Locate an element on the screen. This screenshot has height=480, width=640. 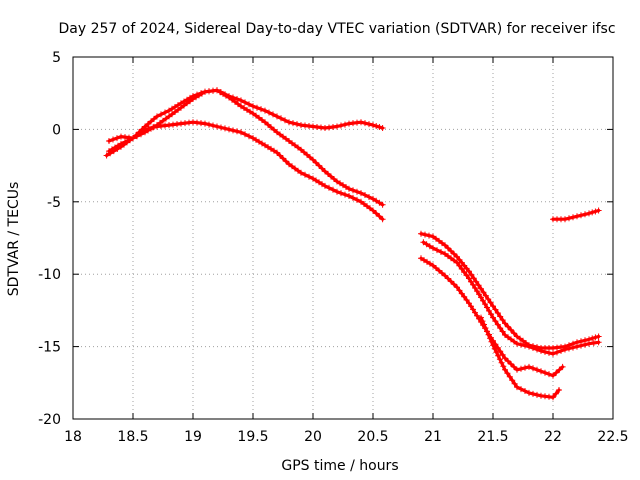
x-tick-label: 21 is located at coordinates (433, 437).